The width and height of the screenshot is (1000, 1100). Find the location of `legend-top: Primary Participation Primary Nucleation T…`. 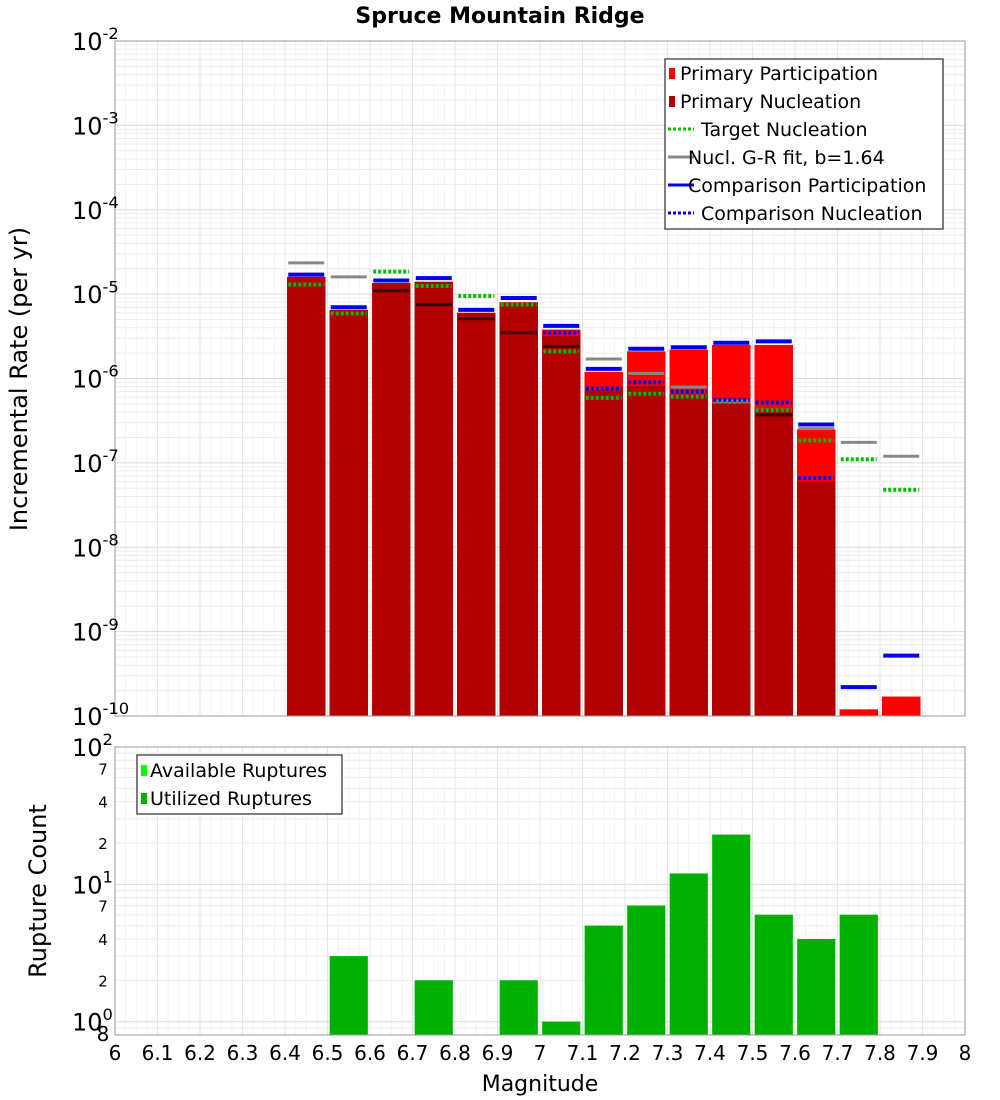

legend-top: Primary Participation Primary Nucleation T… is located at coordinates (804, 144).